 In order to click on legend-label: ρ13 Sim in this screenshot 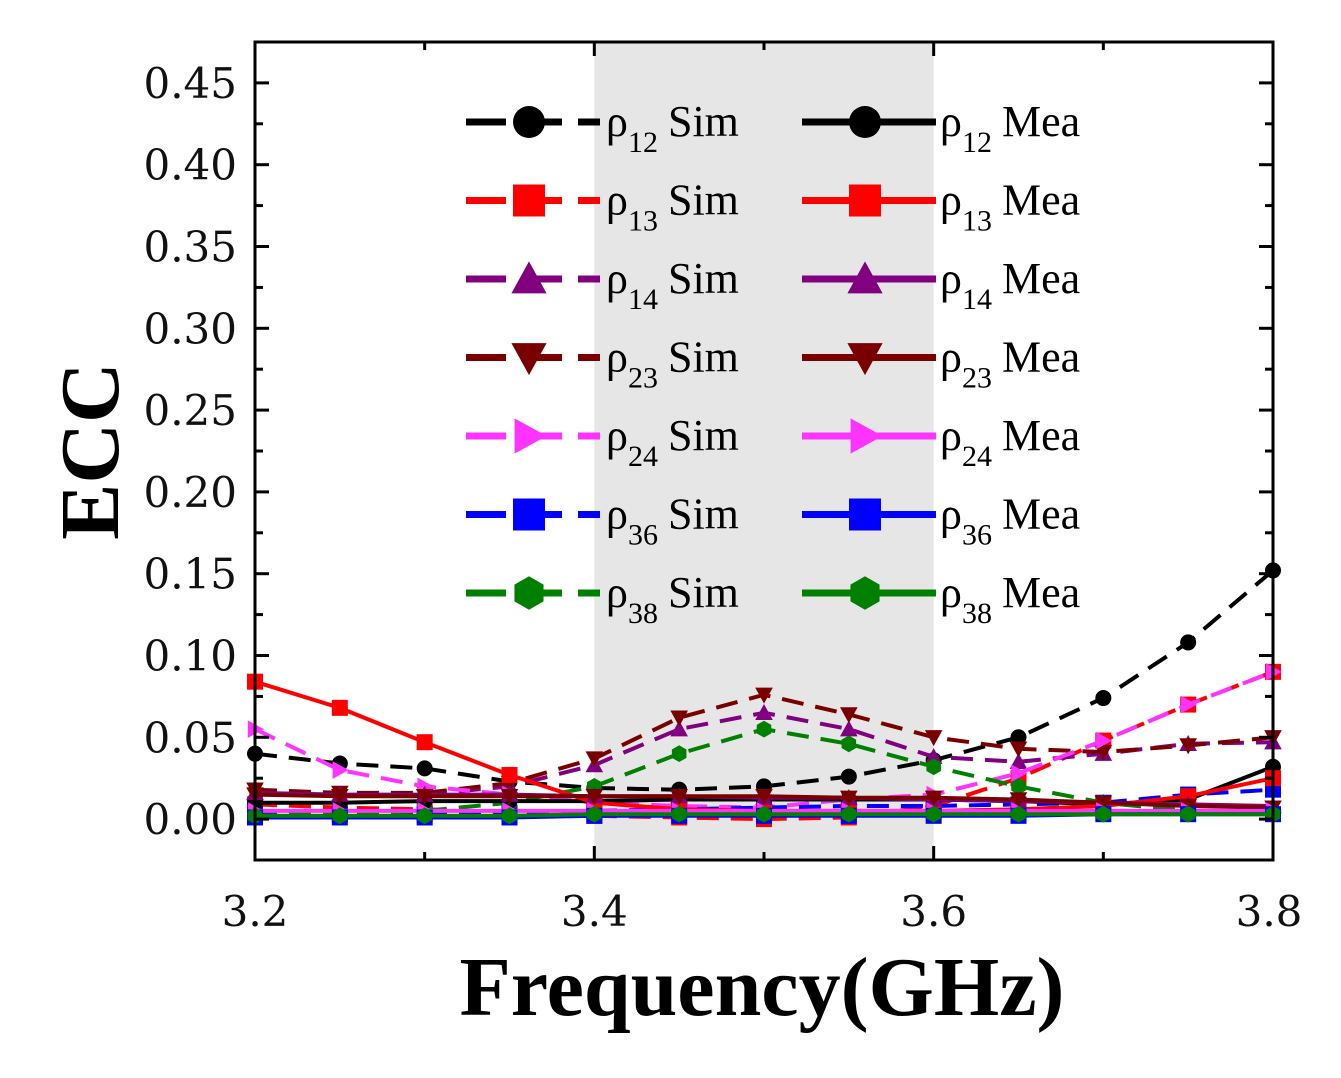, I will do `click(672, 207)`.